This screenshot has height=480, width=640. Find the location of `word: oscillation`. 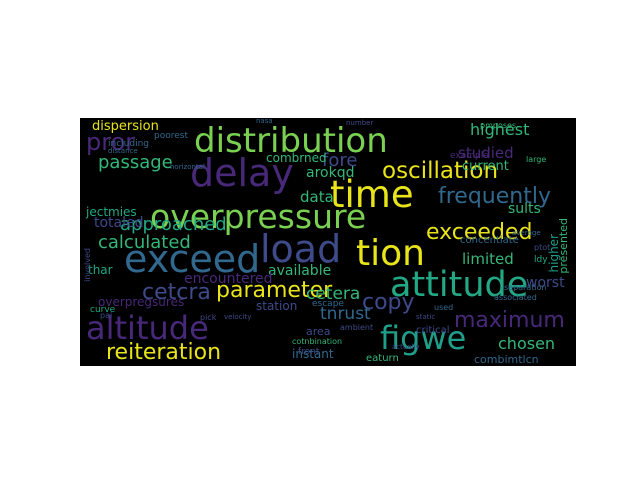

word: oscillation is located at coordinates (440, 171).